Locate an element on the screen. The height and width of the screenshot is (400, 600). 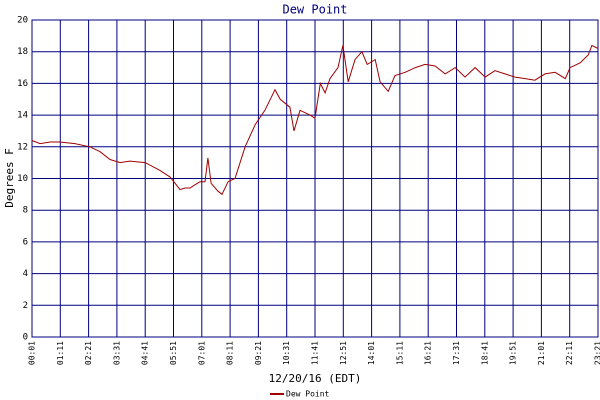
y-tick-label: 2 is located at coordinates (25, 306).